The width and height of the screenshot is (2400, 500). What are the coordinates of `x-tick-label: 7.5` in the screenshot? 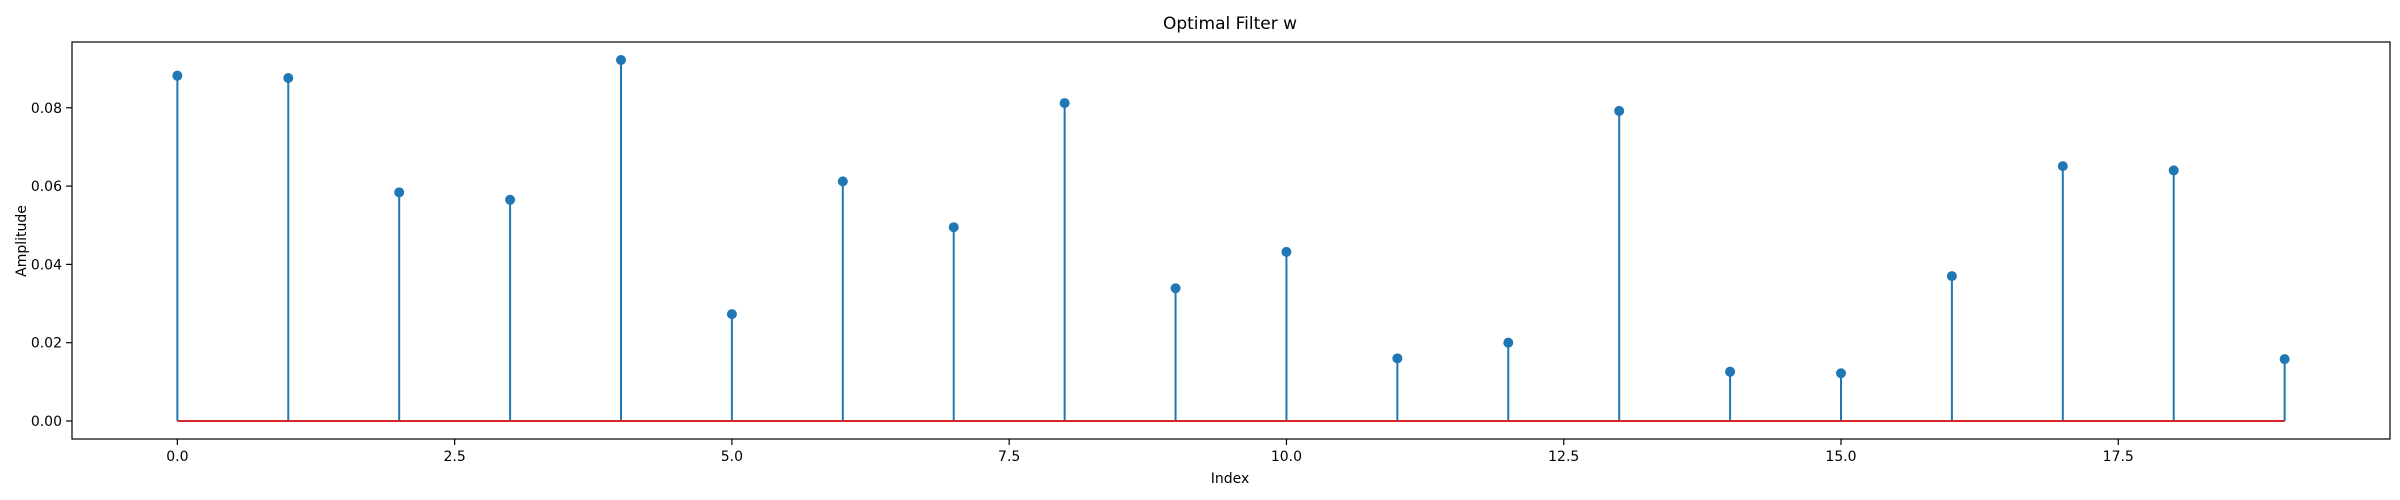 It's located at (1009, 457).